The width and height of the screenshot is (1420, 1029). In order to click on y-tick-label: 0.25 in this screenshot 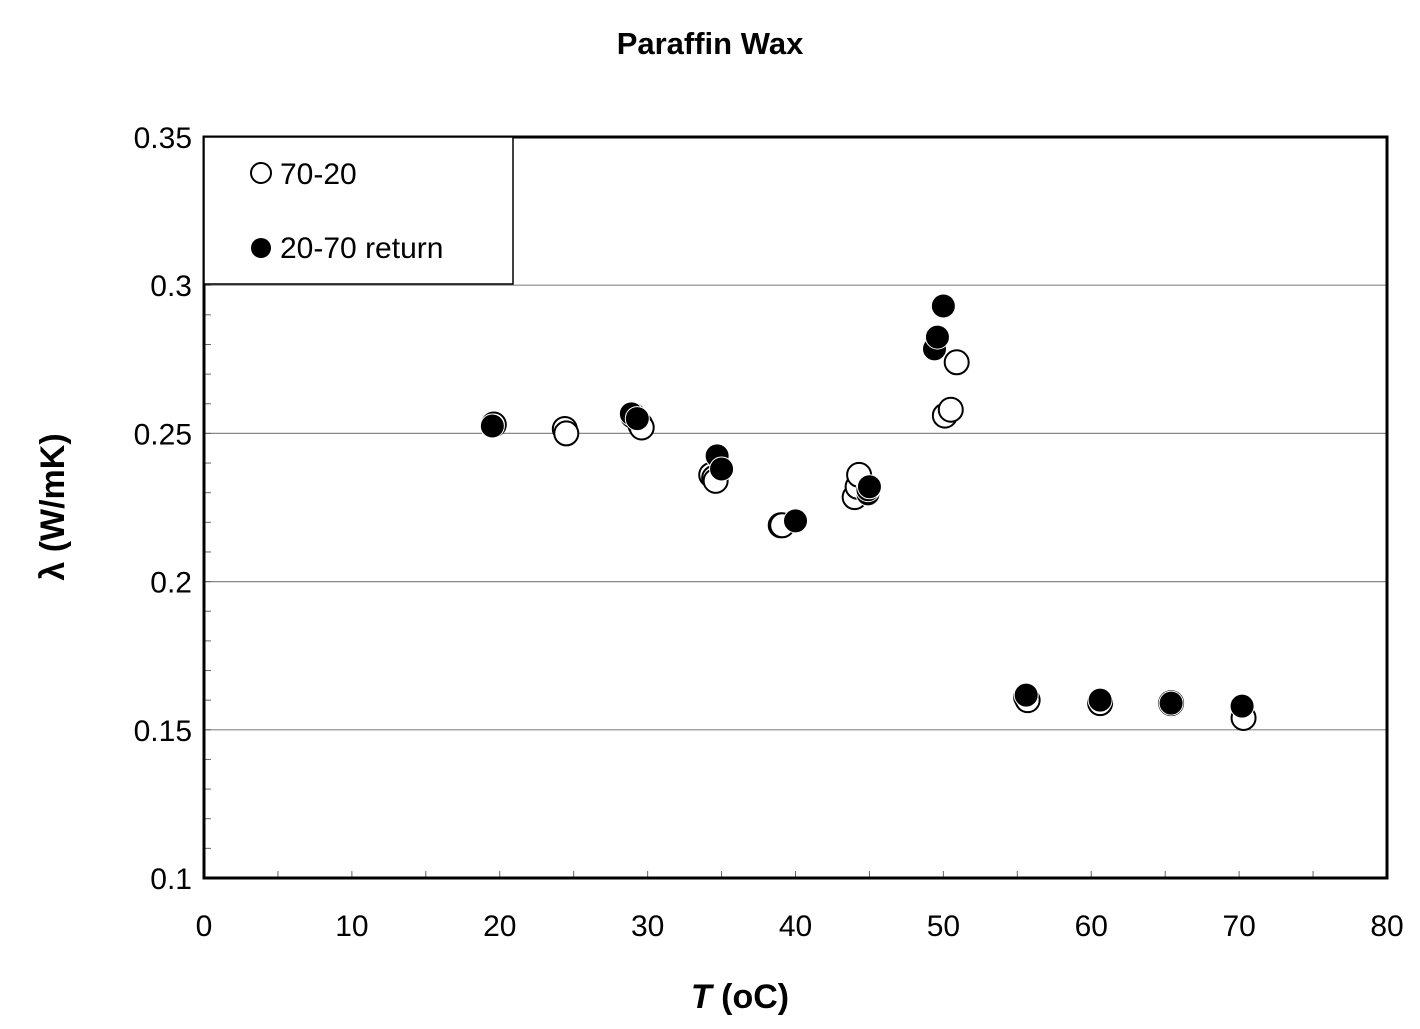, I will do `click(163, 434)`.